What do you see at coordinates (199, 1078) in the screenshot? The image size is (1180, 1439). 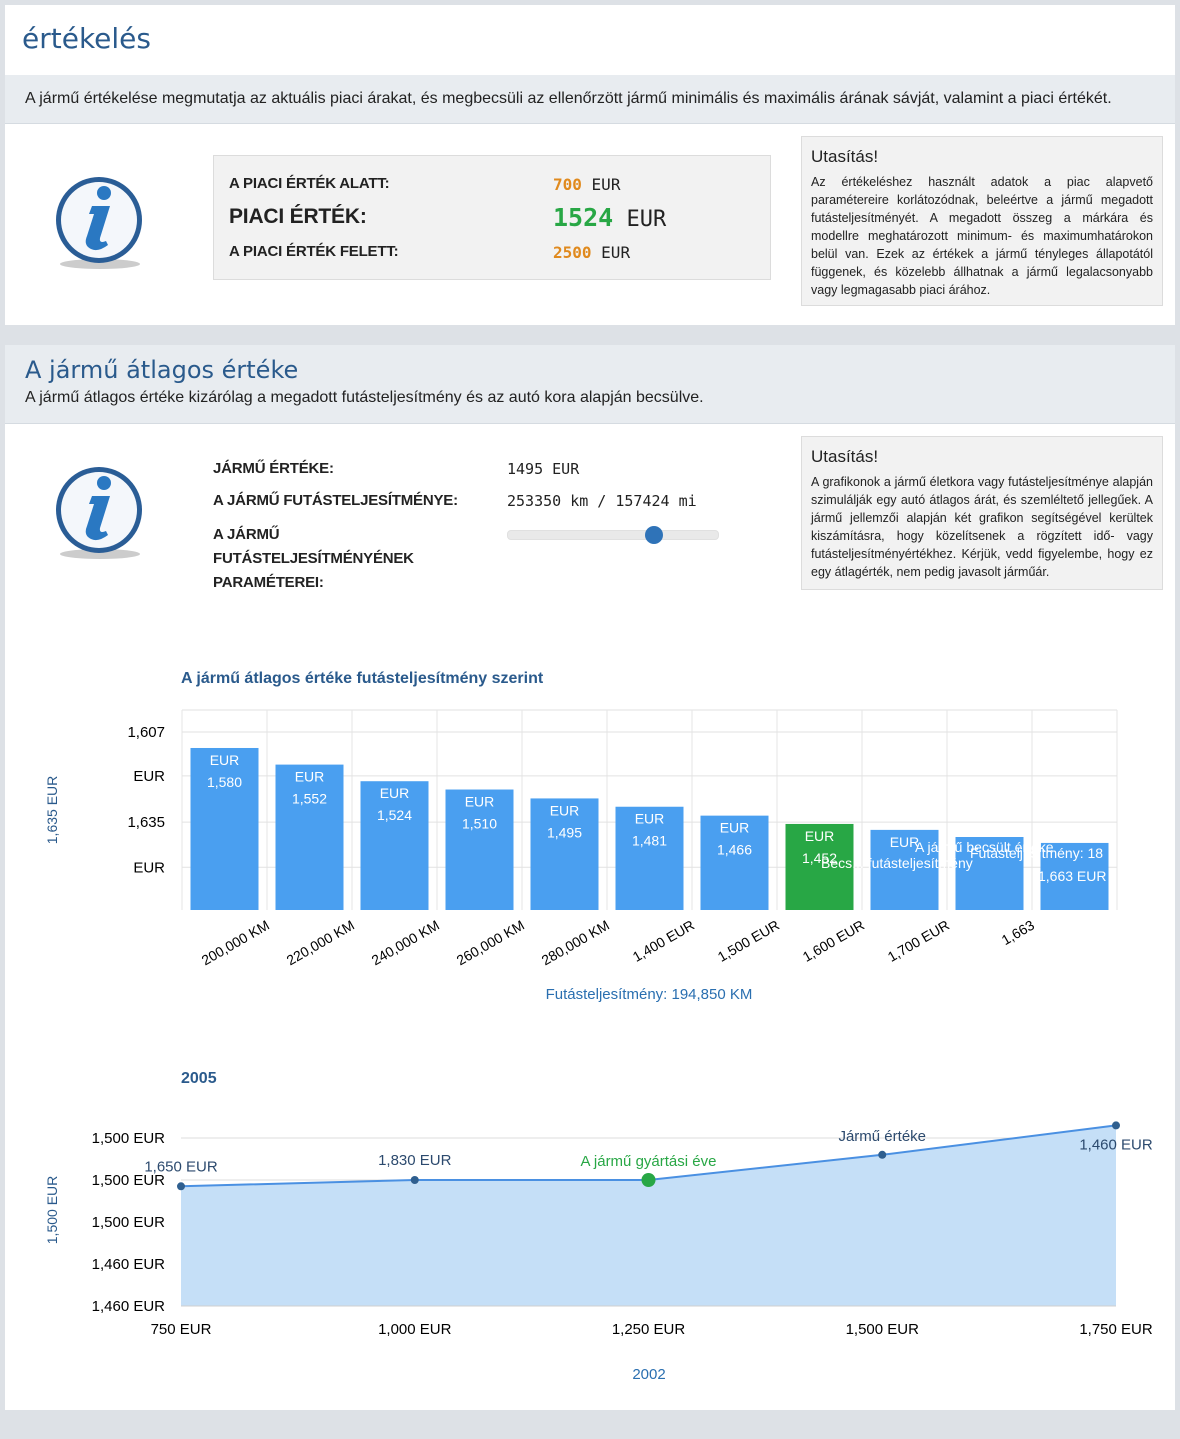 I see `chart-title: 2005` at bounding box center [199, 1078].